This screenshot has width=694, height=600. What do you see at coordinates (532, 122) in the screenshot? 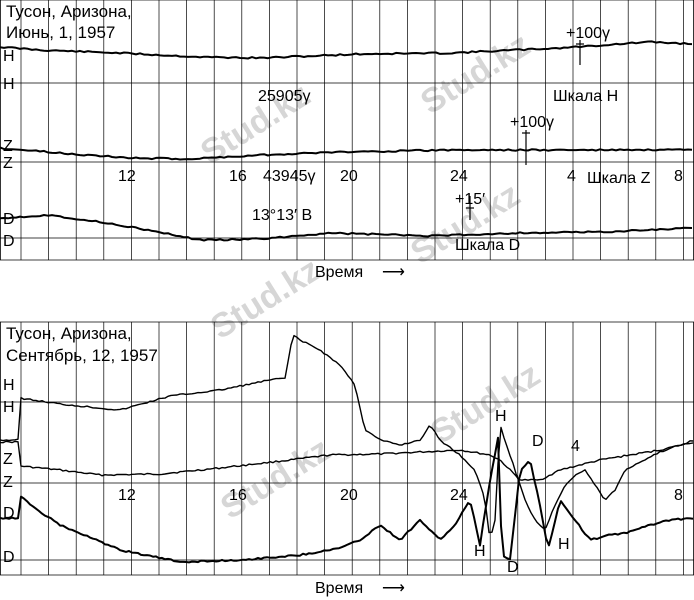
I see `z-scale-value: +100γ` at bounding box center [532, 122].